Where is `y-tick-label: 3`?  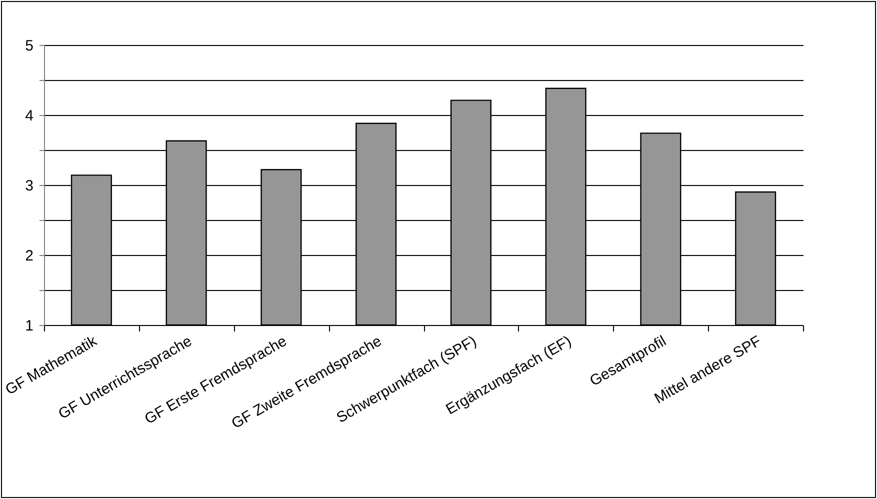
y-tick-label: 3 is located at coordinates (29, 186).